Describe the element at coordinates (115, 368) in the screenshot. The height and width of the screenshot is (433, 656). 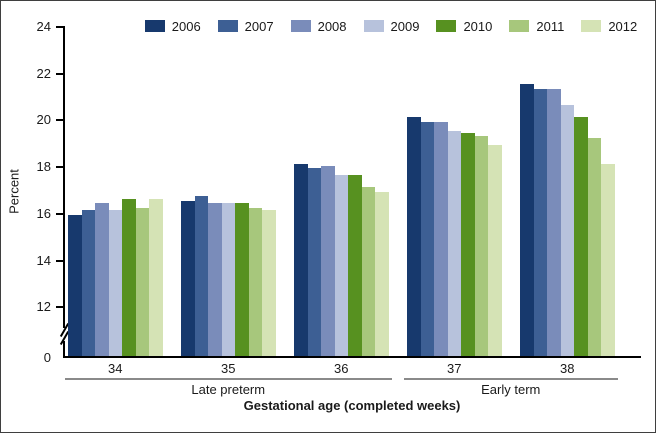
I see `x-category-label: 34` at that location.